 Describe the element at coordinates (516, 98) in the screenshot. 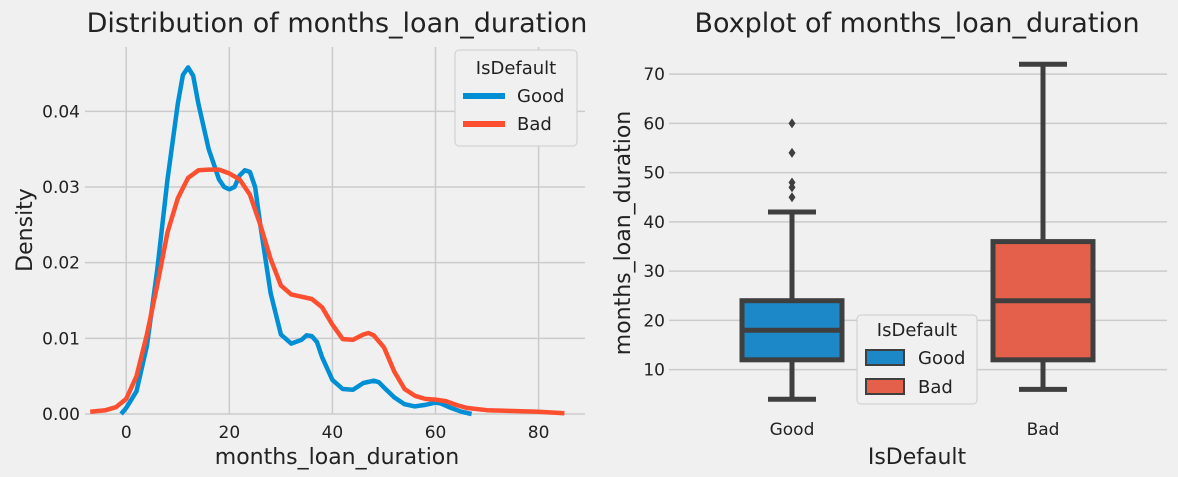

I see `kde-legend: IsDefault Good Bad` at that location.